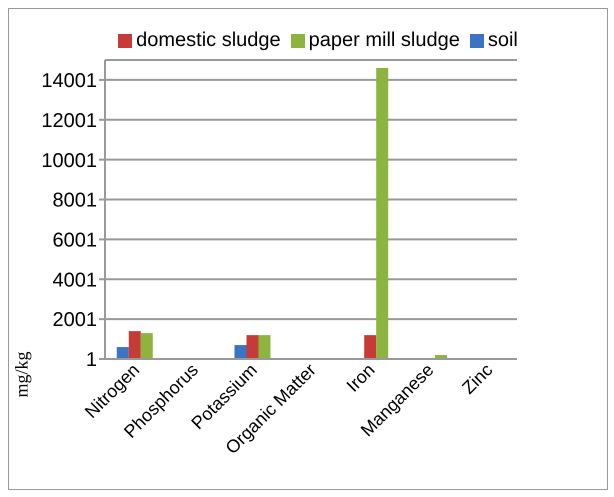 This screenshot has height=497, width=614. What do you see at coordinates (91, 360) in the screenshot?
I see `y-tick-label: 1` at bounding box center [91, 360].